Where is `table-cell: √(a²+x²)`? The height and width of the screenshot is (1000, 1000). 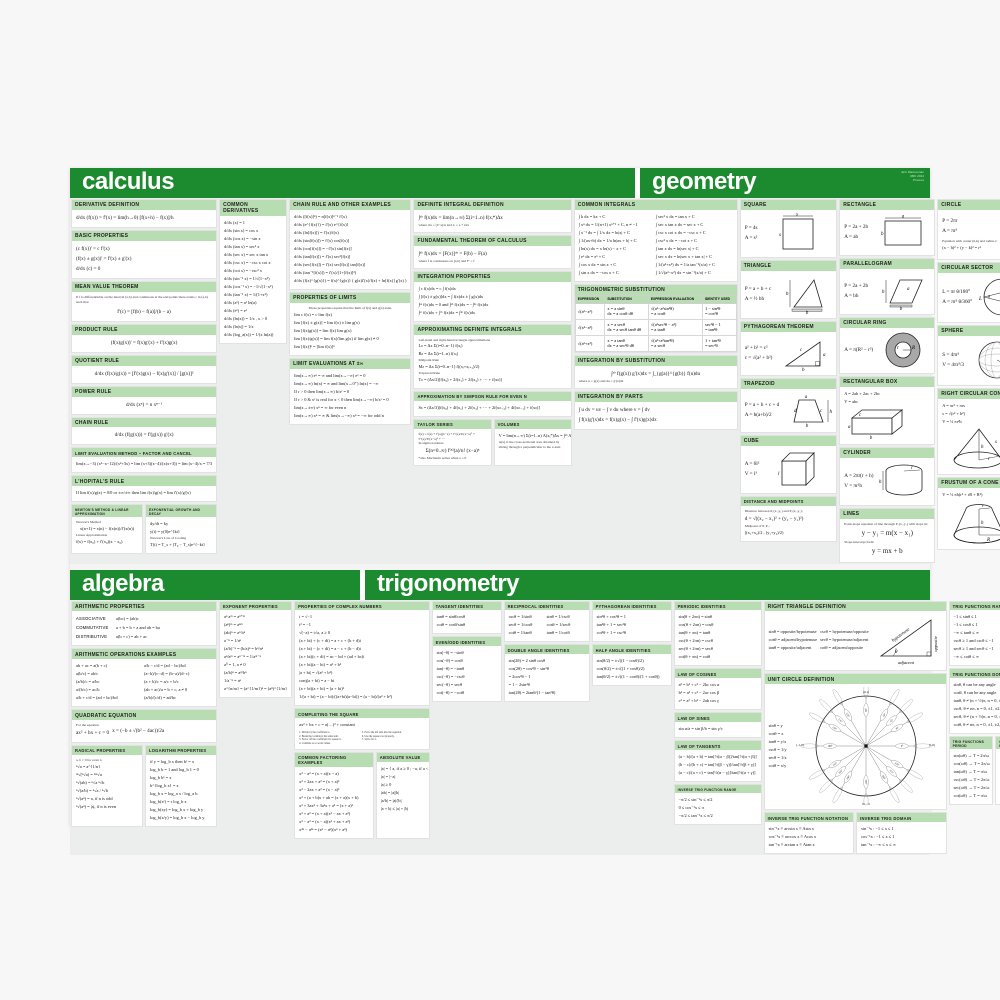
table-cell: √(a²+x²) is located at coordinates (590, 343).